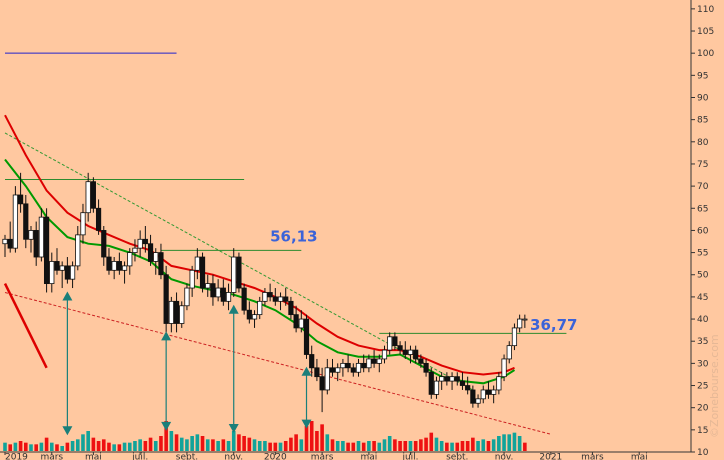  Describe the element at coordinates (703, 409) in the screenshot. I see `y-tick-label: 20` at that location.